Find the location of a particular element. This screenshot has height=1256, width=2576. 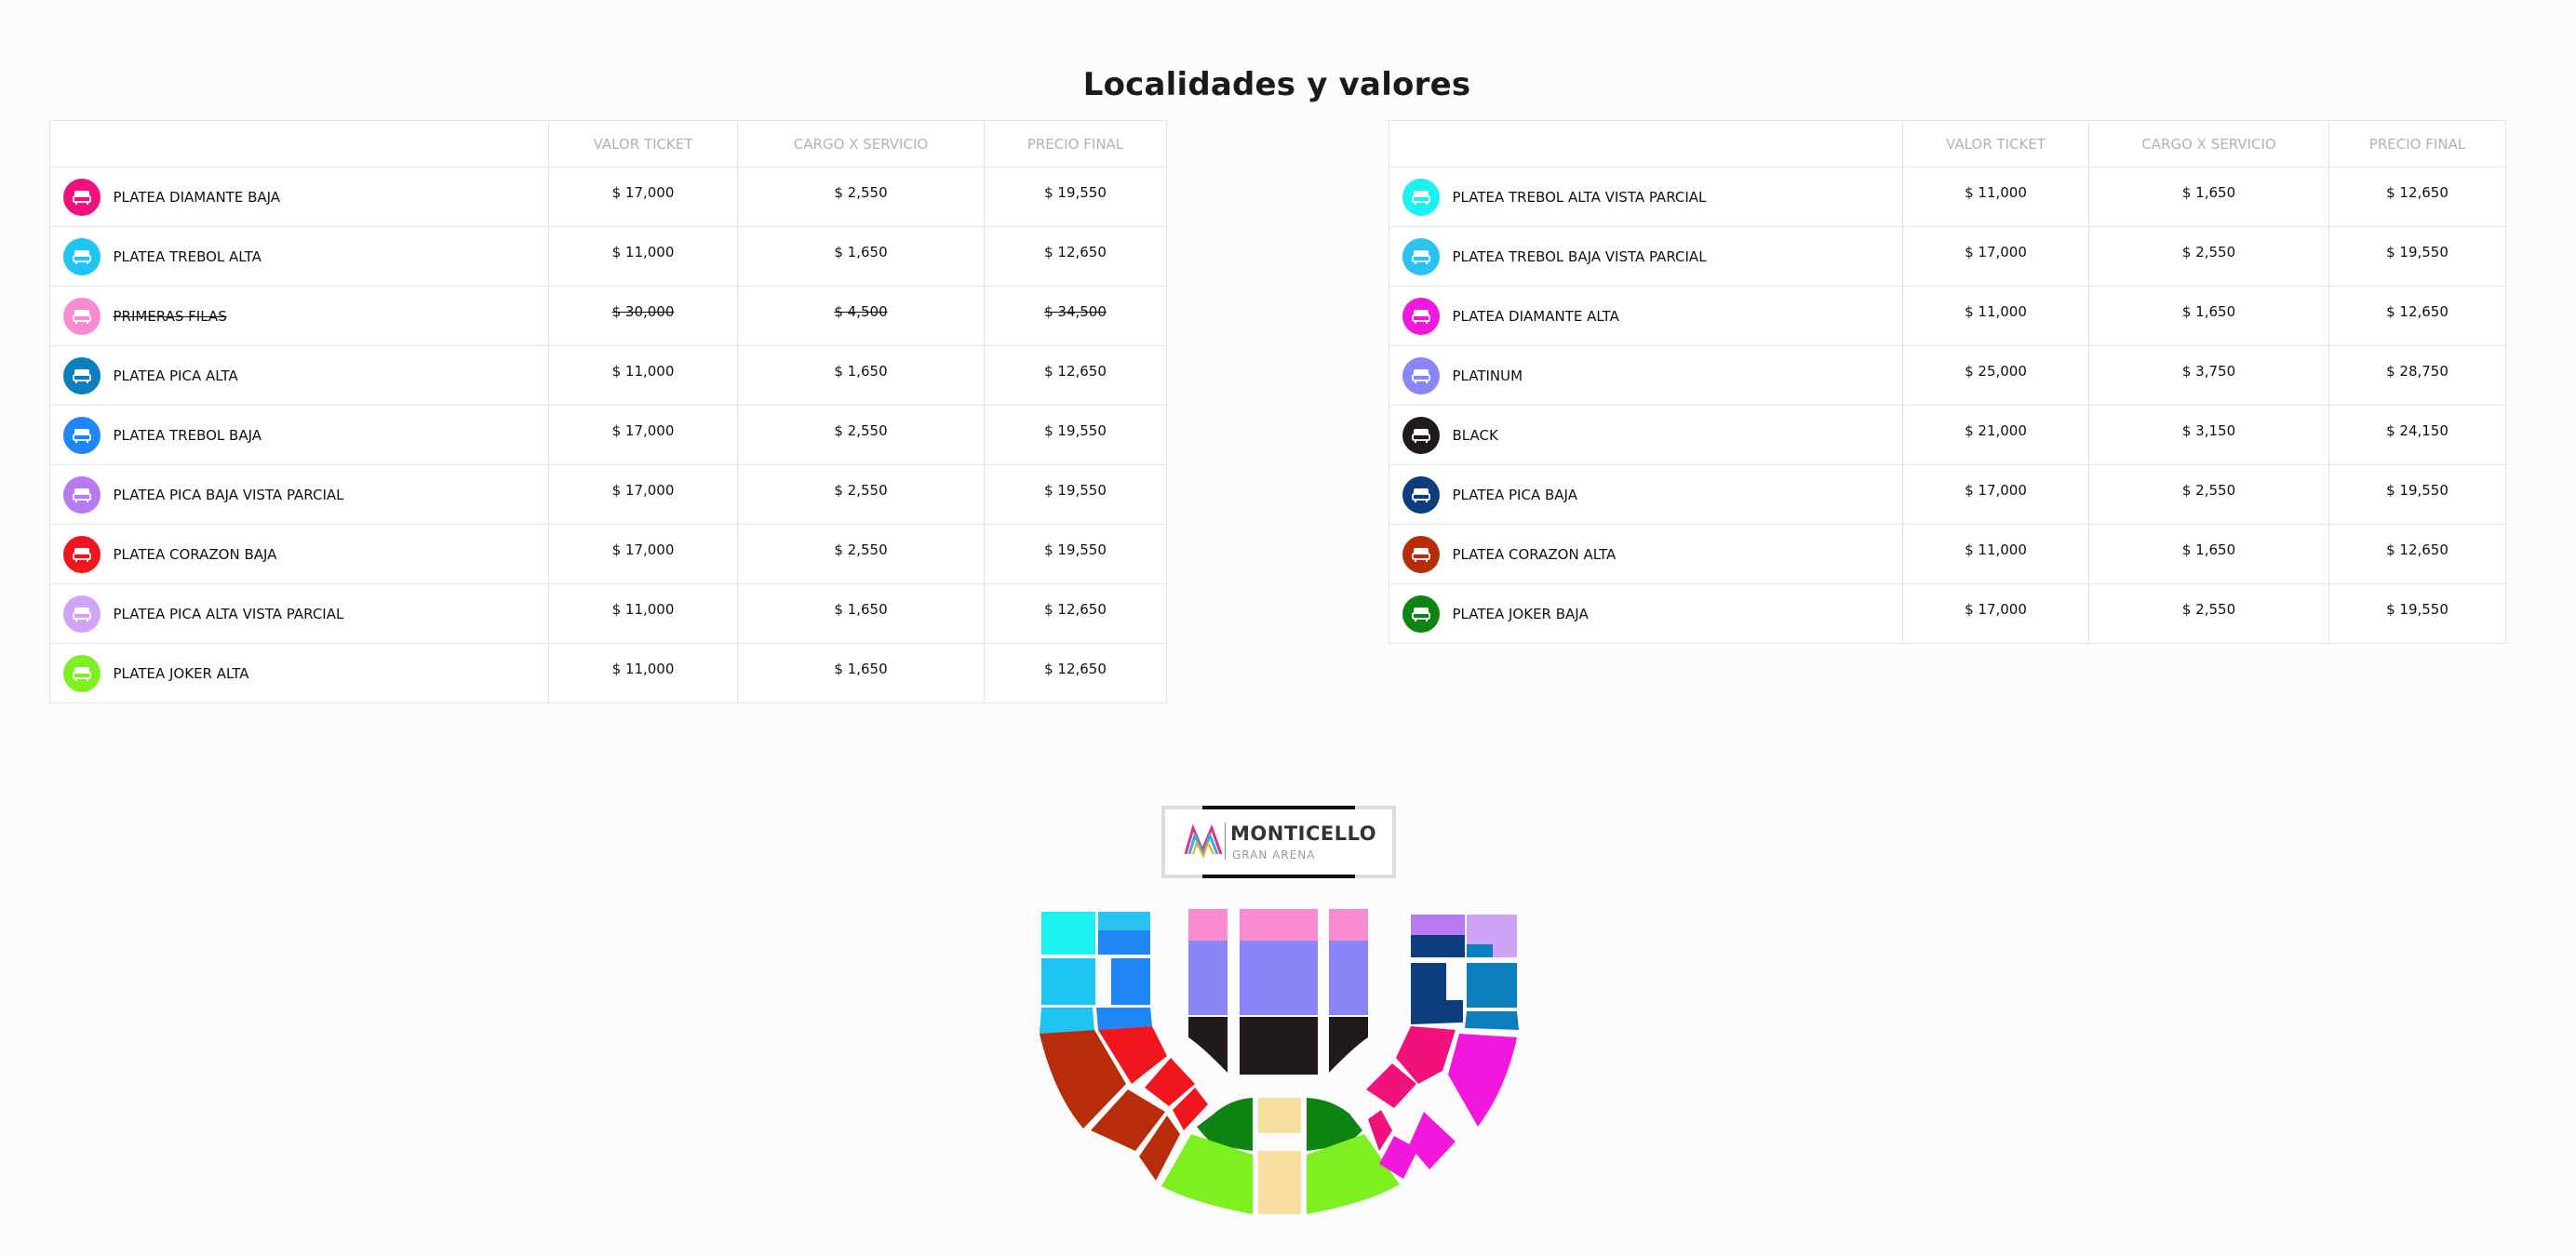

table-row: PLATINUM $ 25,000 $ 3,750 $ 28,750 is located at coordinates (1947, 375).